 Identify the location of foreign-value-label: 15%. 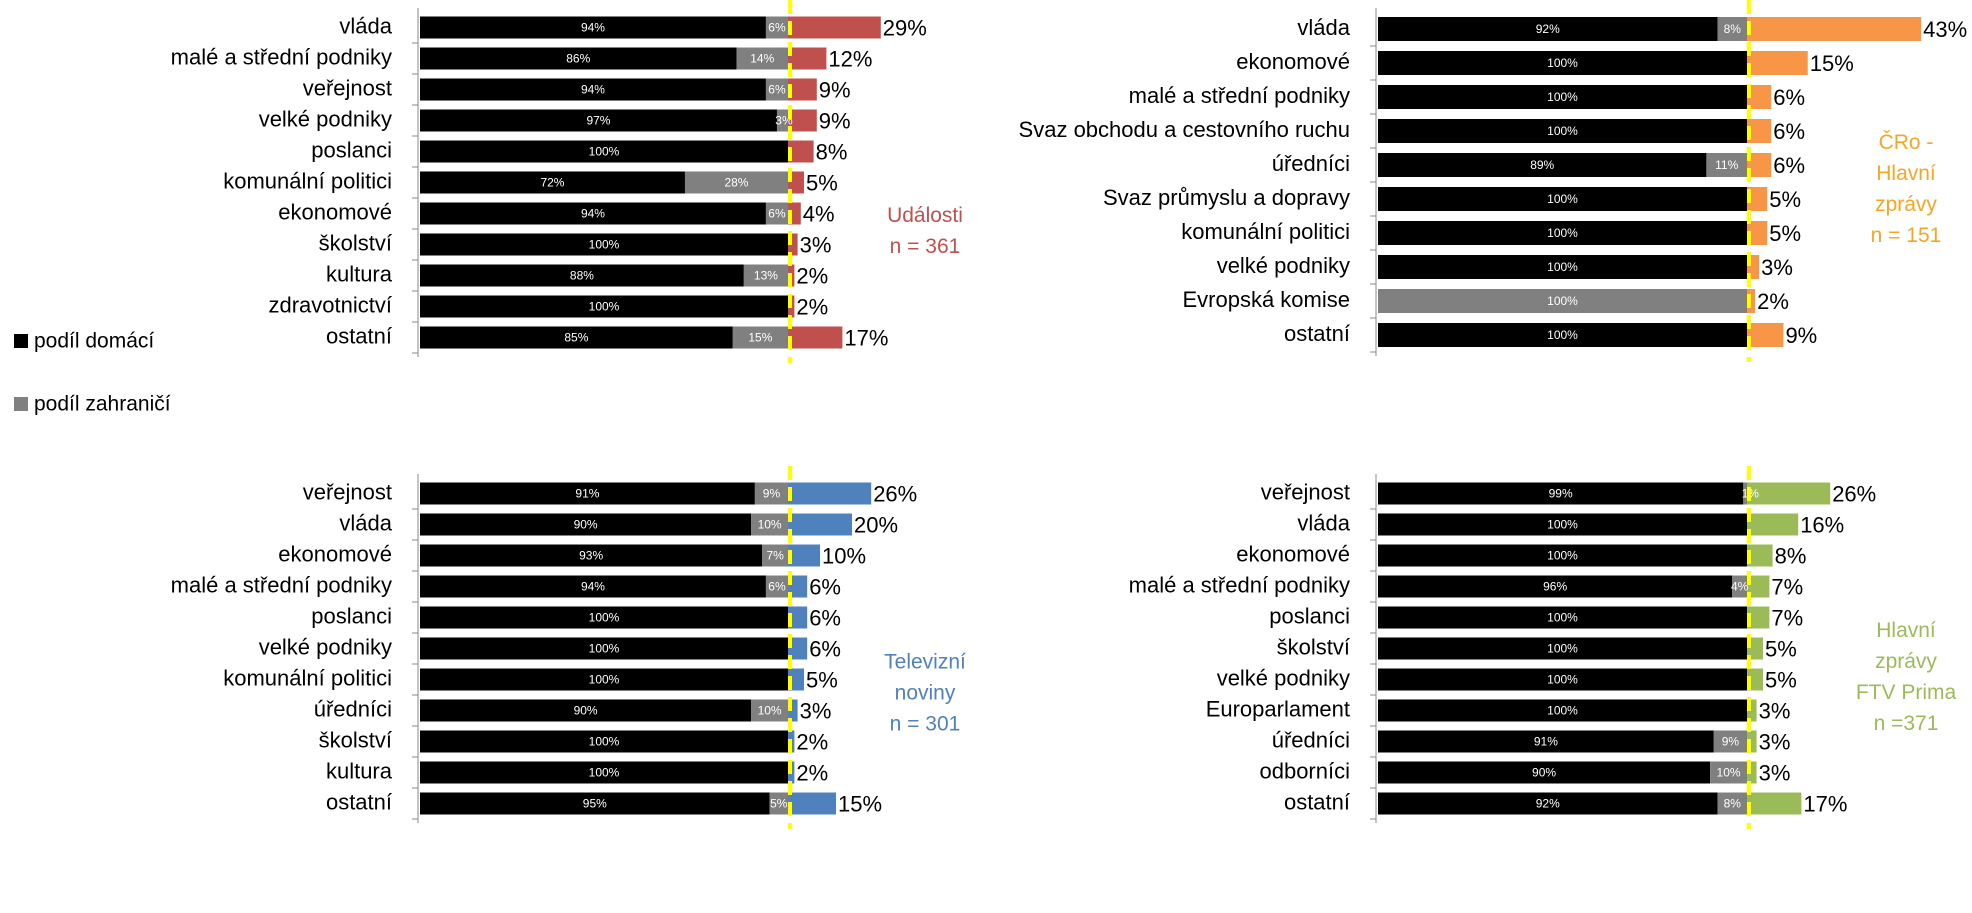
(760, 338).